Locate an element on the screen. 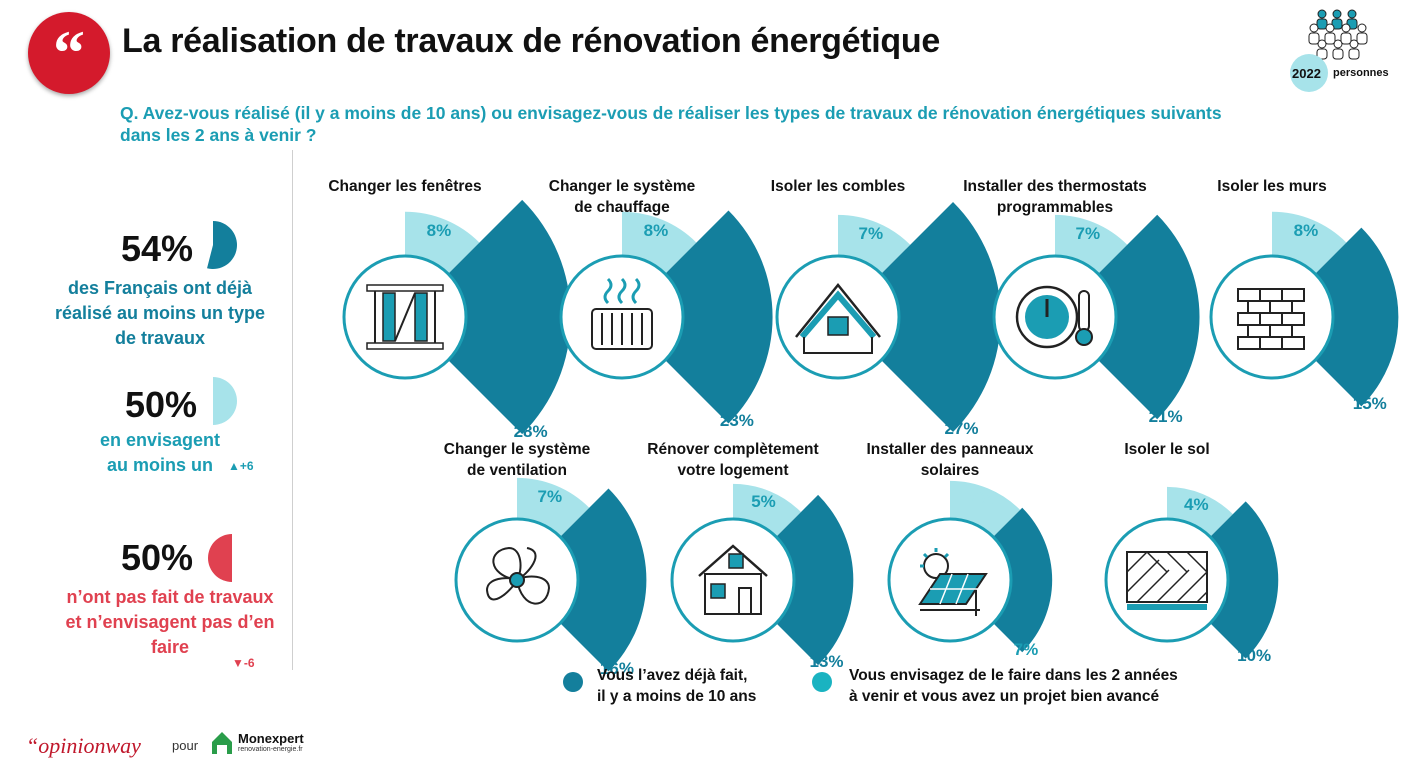  item-label: Rénover complètement votre logement is located at coordinates (733, 460).